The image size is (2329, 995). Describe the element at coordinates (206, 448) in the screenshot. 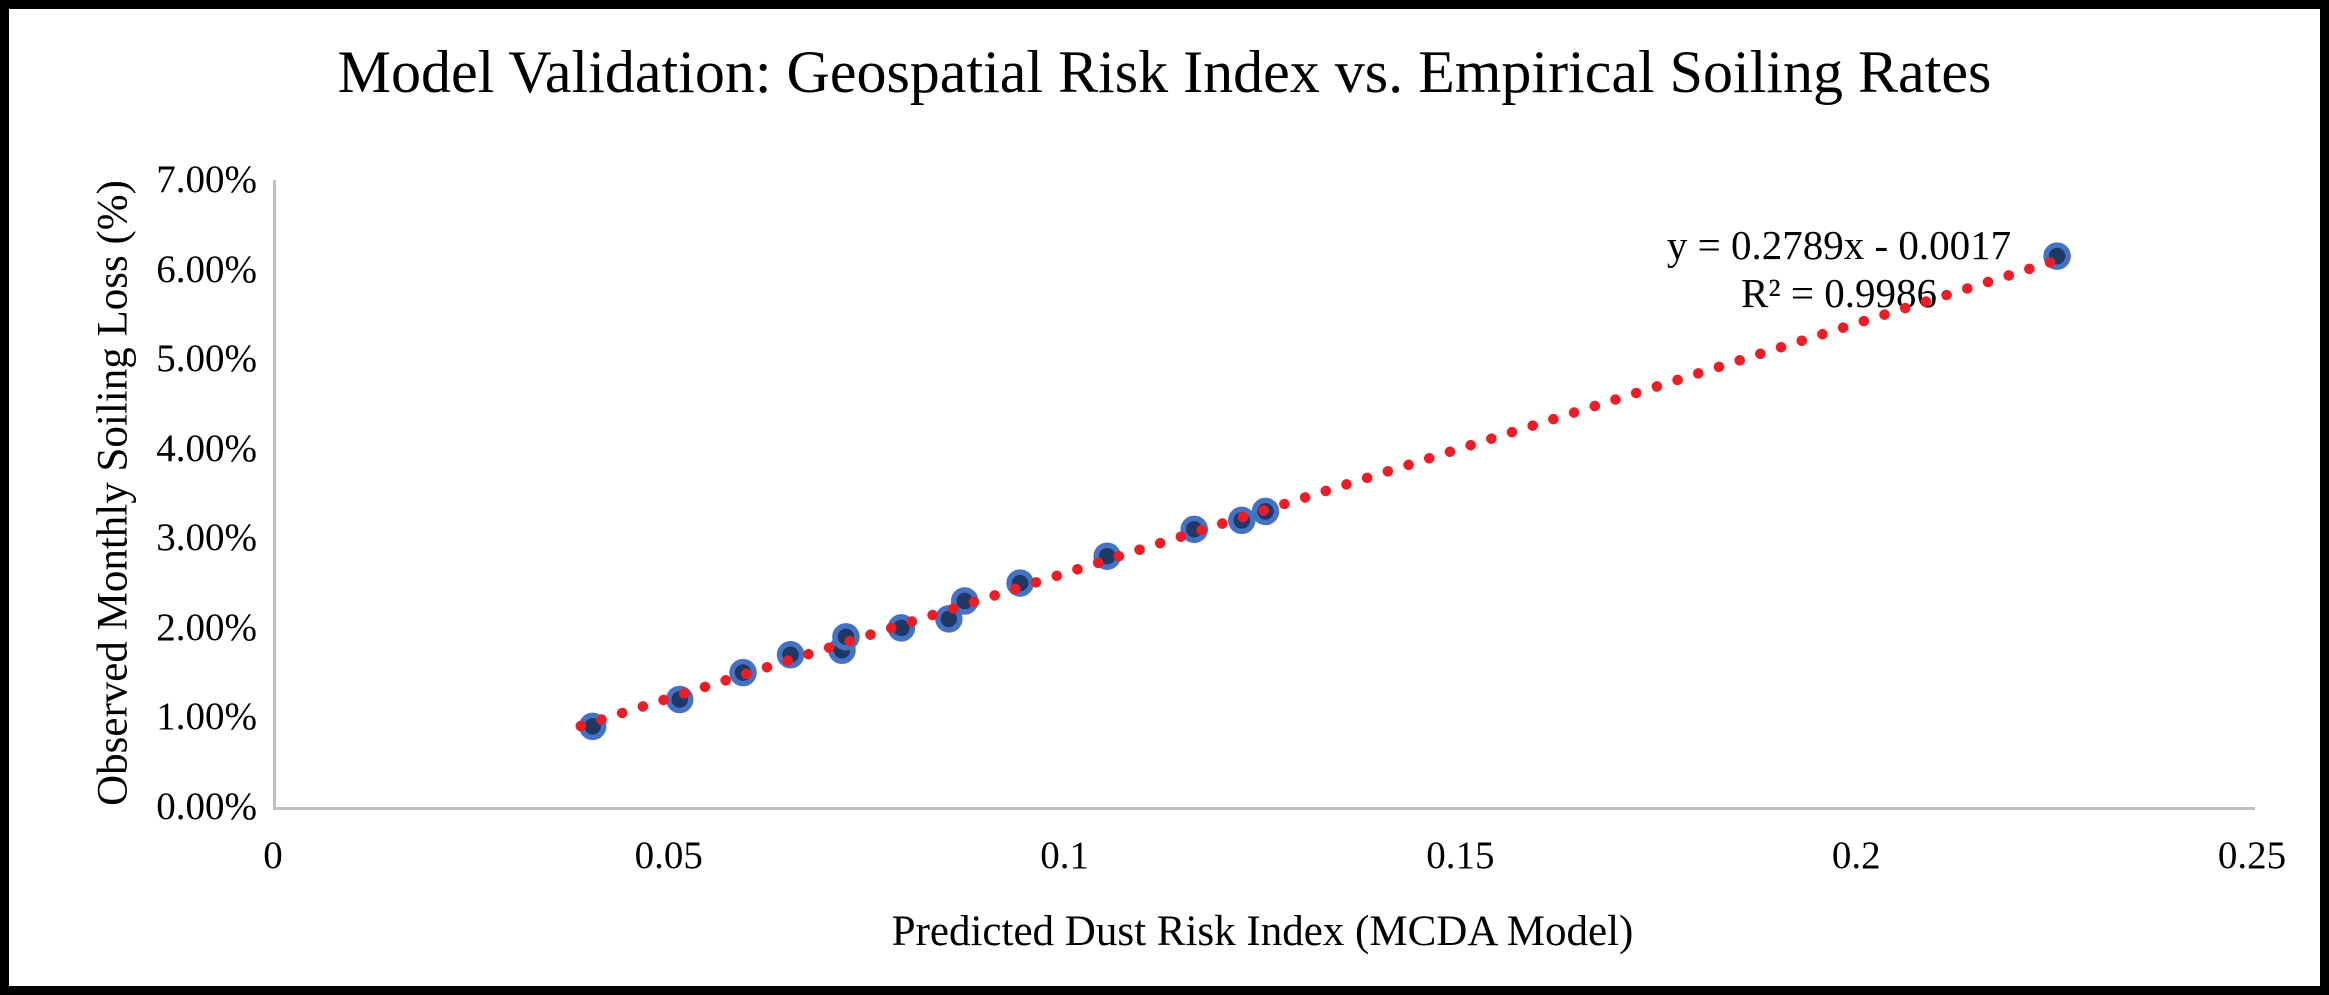

I see `y-tick-label: 4.00%` at that location.